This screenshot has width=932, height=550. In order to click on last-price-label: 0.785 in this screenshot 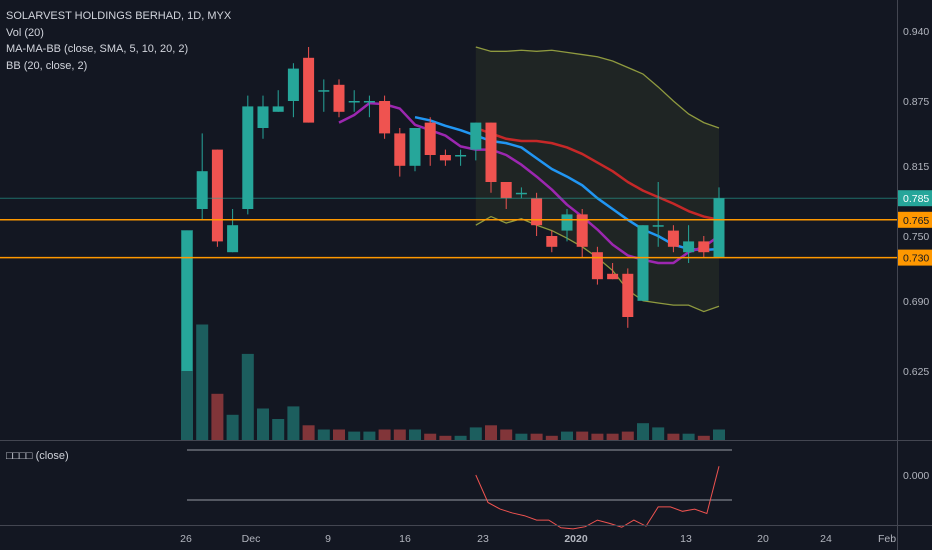, I will do `click(916, 199)`.